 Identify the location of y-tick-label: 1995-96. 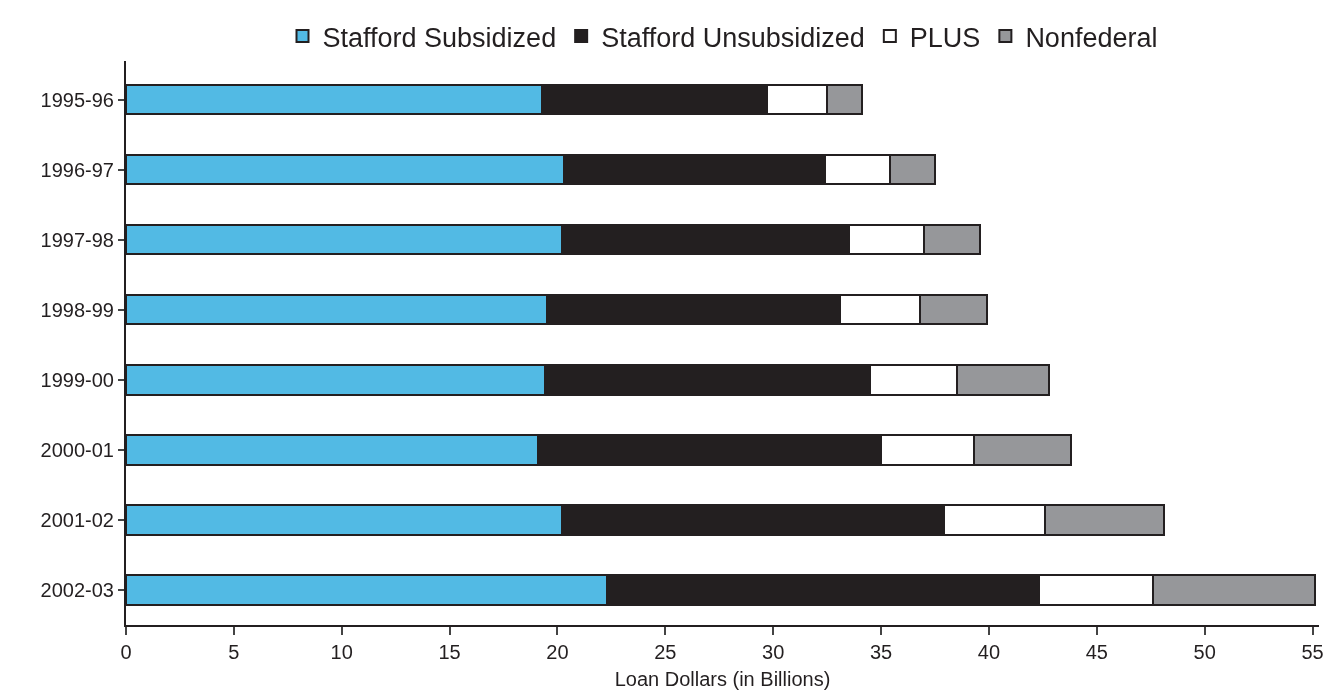
(77, 99).